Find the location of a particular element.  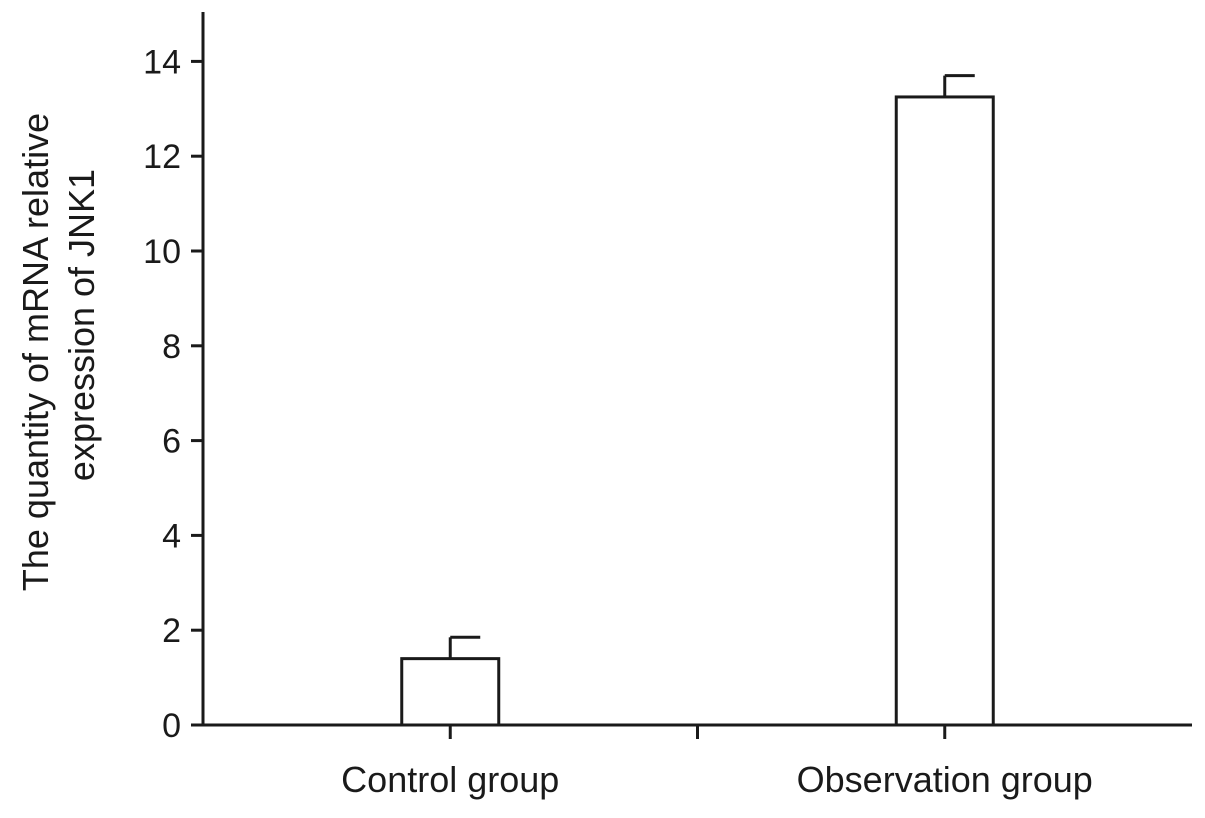

x-category-label: Control group is located at coordinates (450, 779).